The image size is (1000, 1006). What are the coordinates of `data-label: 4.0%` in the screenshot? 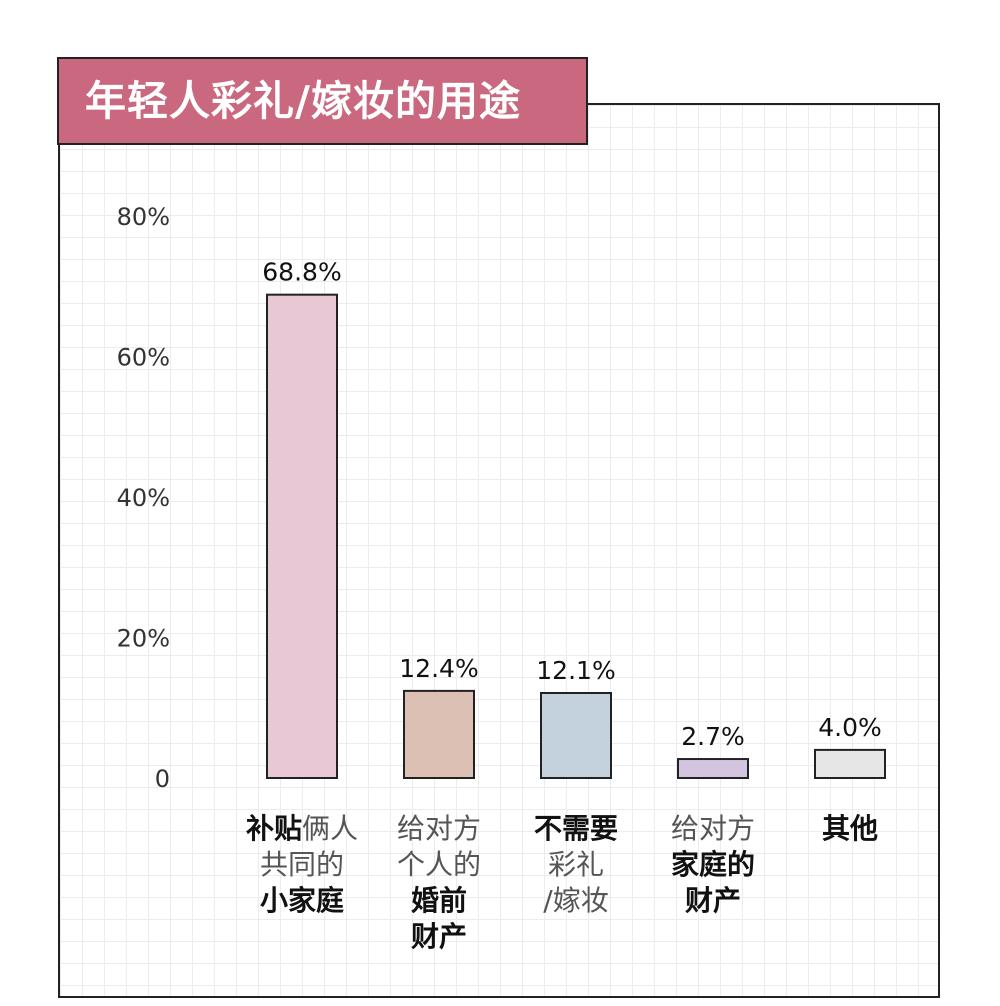 It's located at (850, 727).